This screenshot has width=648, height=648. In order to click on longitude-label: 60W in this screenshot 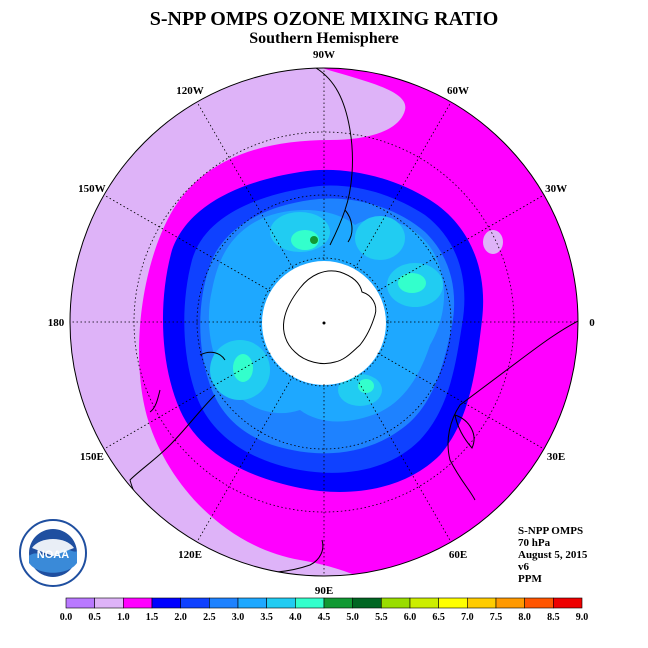, I will do `click(458, 91)`.